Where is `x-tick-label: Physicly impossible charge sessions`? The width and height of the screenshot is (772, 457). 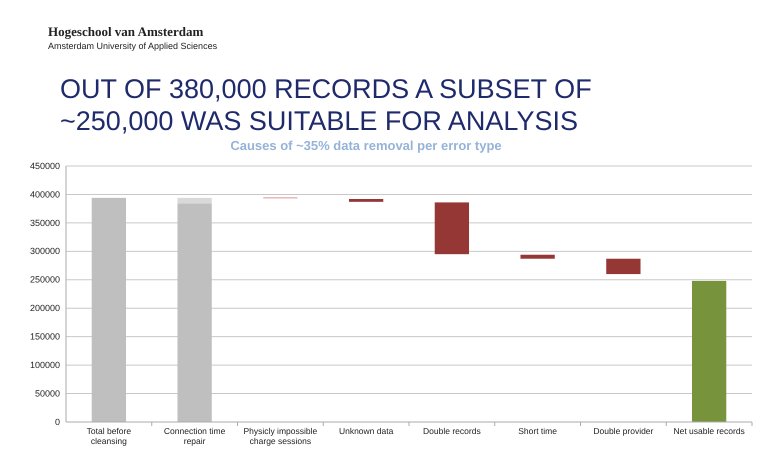
x-tick-label: Physicly impossible charge sessions is located at coordinates (281, 436).